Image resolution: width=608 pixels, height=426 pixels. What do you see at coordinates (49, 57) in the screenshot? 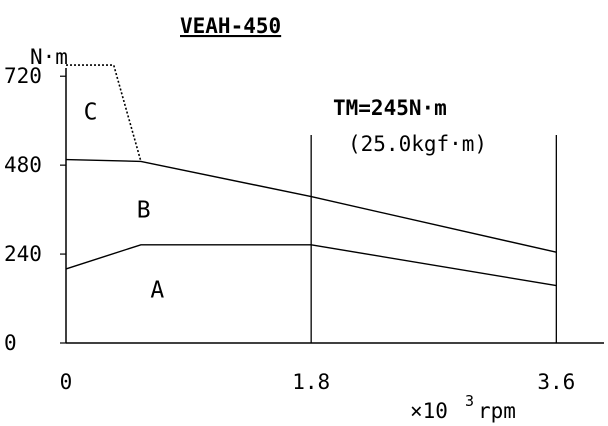
I see `y-axis-label: N·m` at bounding box center [49, 57].